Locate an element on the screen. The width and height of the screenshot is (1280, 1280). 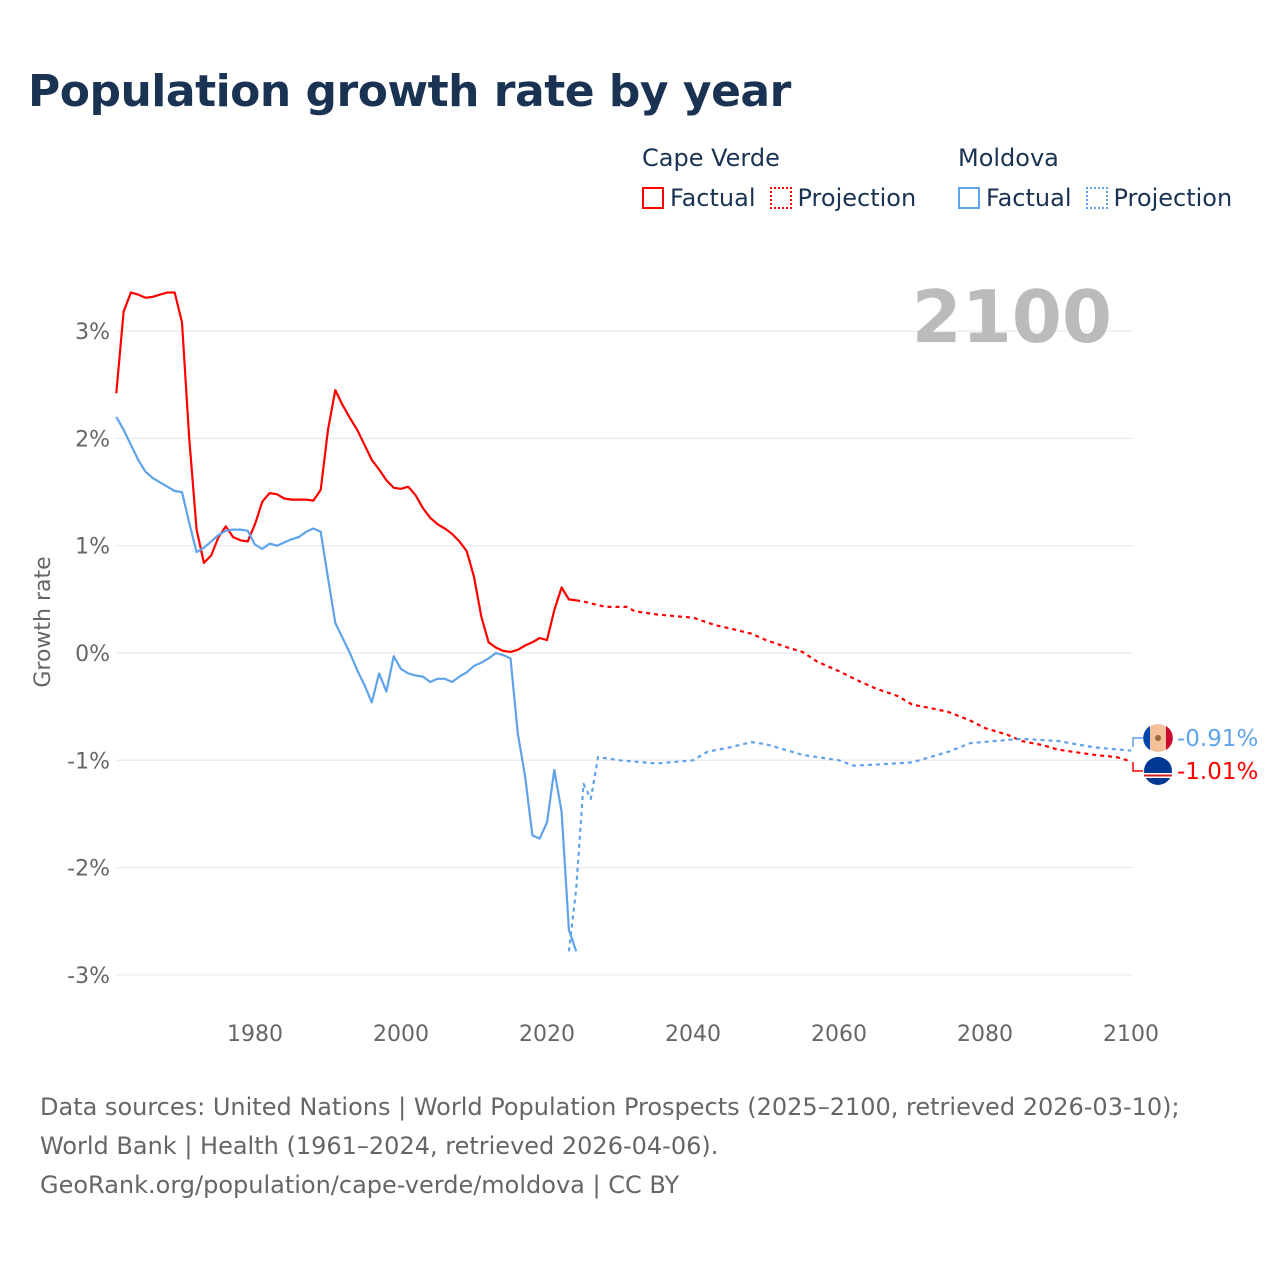
legend-group-title: Cape Verde is located at coordinates (711, 158).